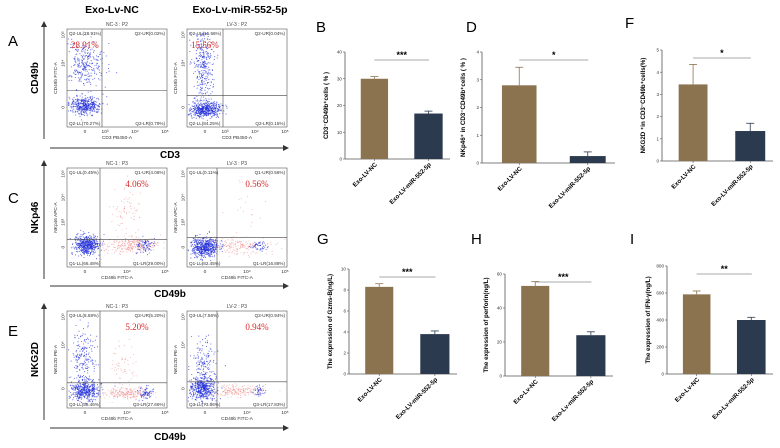  I want to click on quadrant-lr-label: Q2-LR(0.79%), so click(150, 123).